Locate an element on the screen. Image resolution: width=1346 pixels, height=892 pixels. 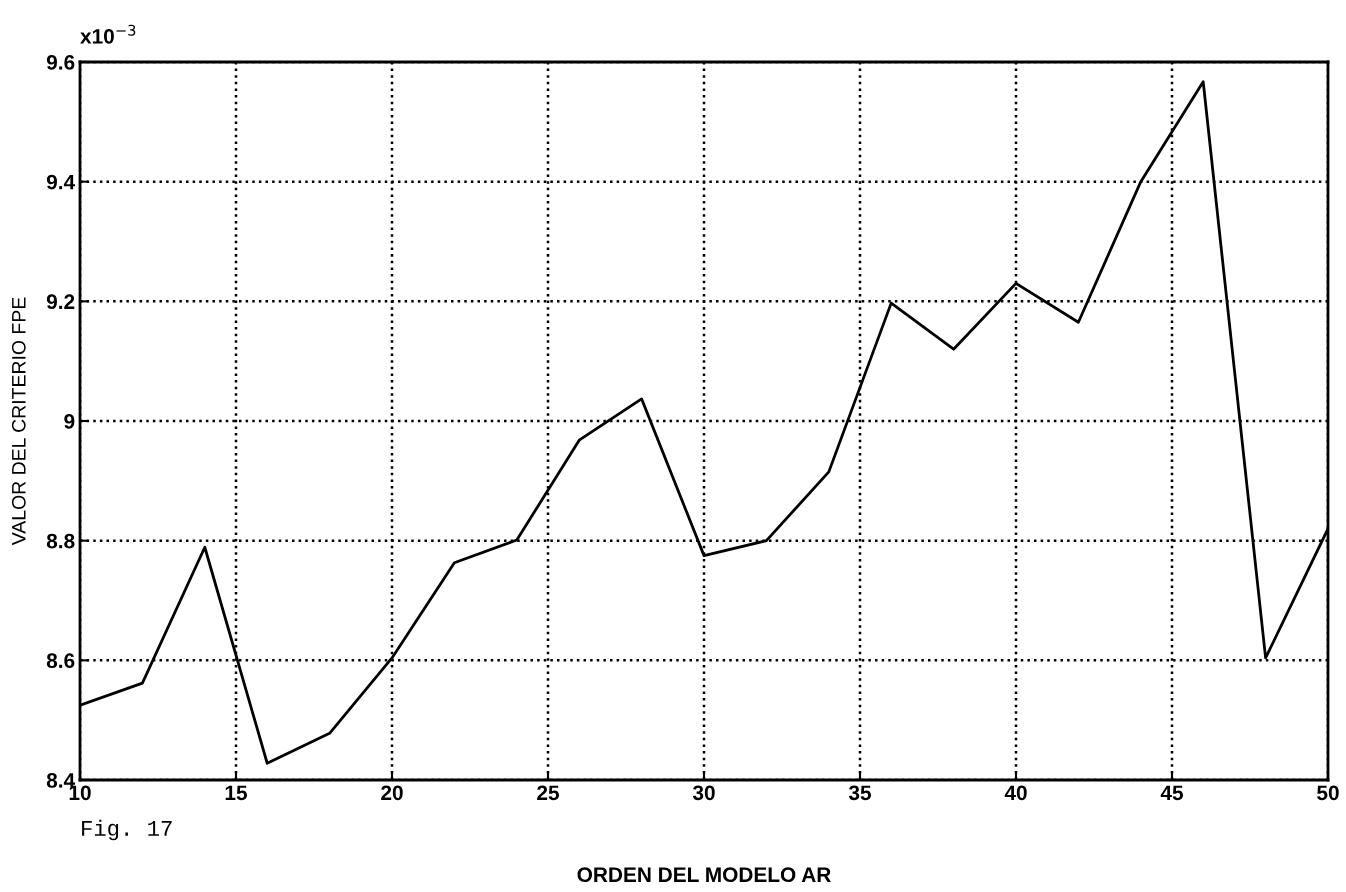
x-tick-label: 35 is located at coordinates (860, 793).